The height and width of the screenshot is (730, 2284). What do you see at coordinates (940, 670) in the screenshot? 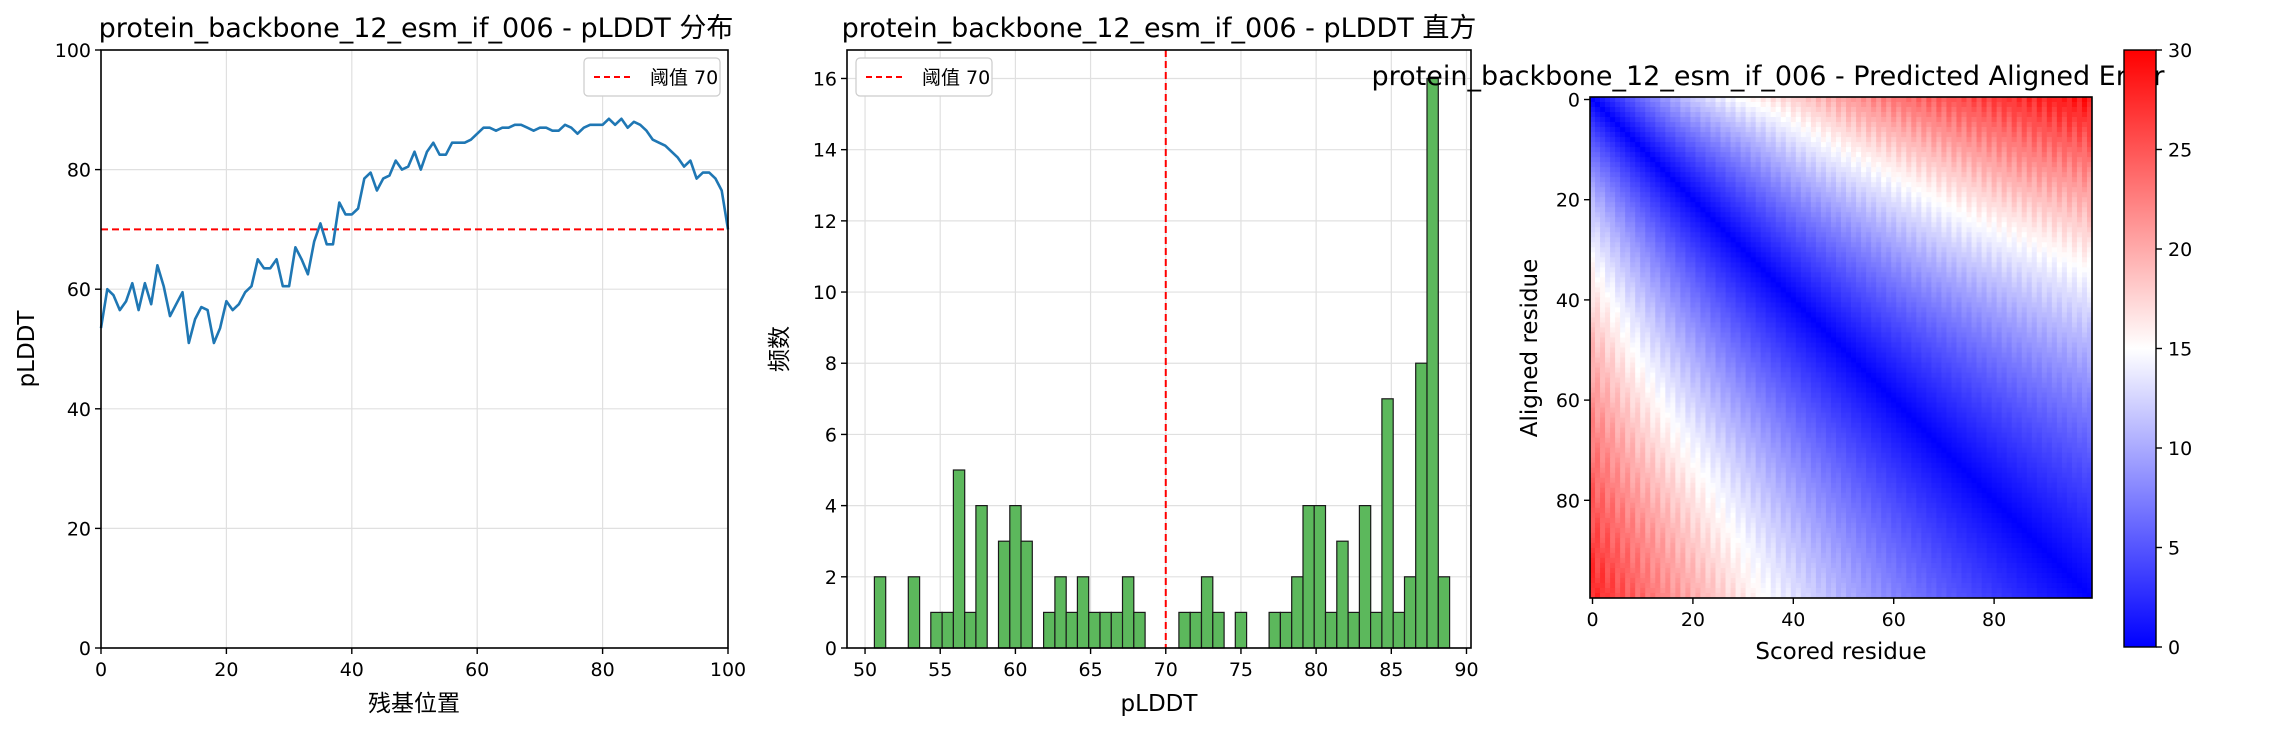
I see `histogram-x-tick-label: 55` at bounding box center [940, 670].